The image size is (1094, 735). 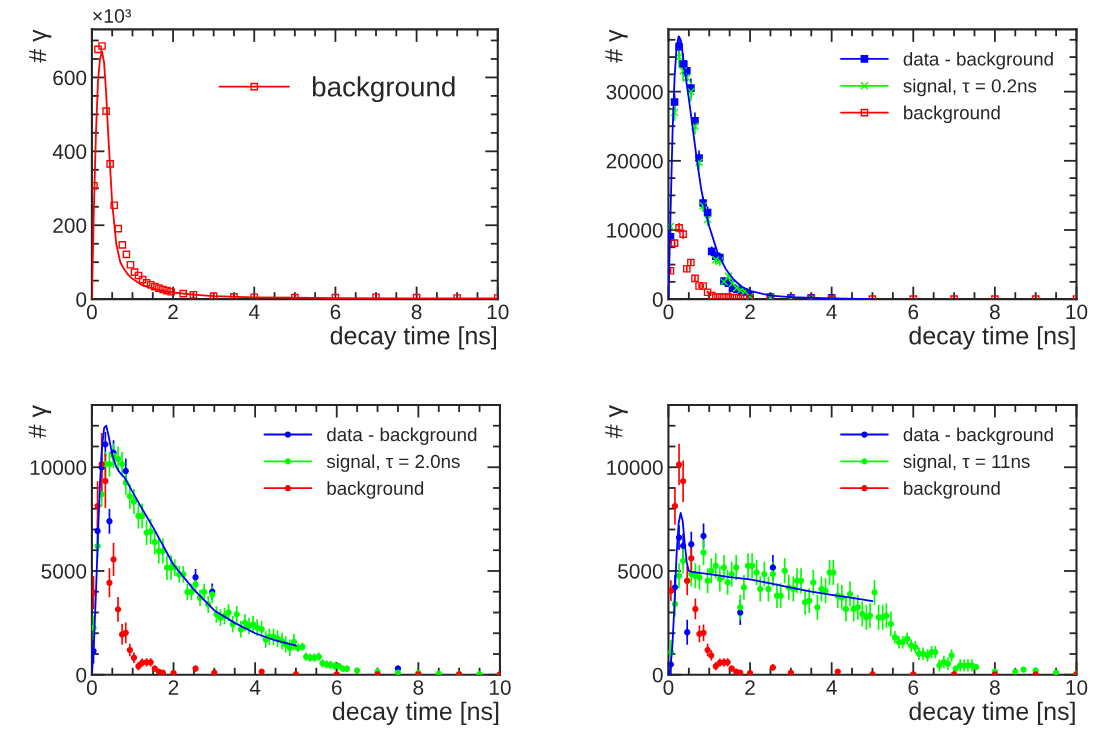 I want to click on y-tick-label: 200, so click(x=70, y=225).